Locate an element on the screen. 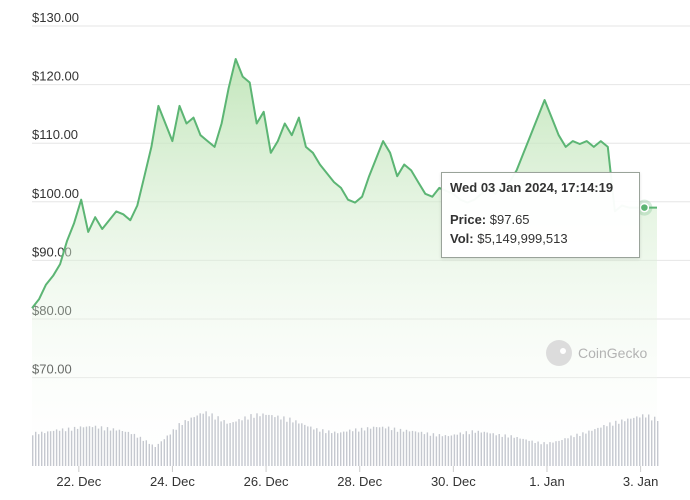  x-tick-label: 1. Jan is located at coordinates (546, 481).